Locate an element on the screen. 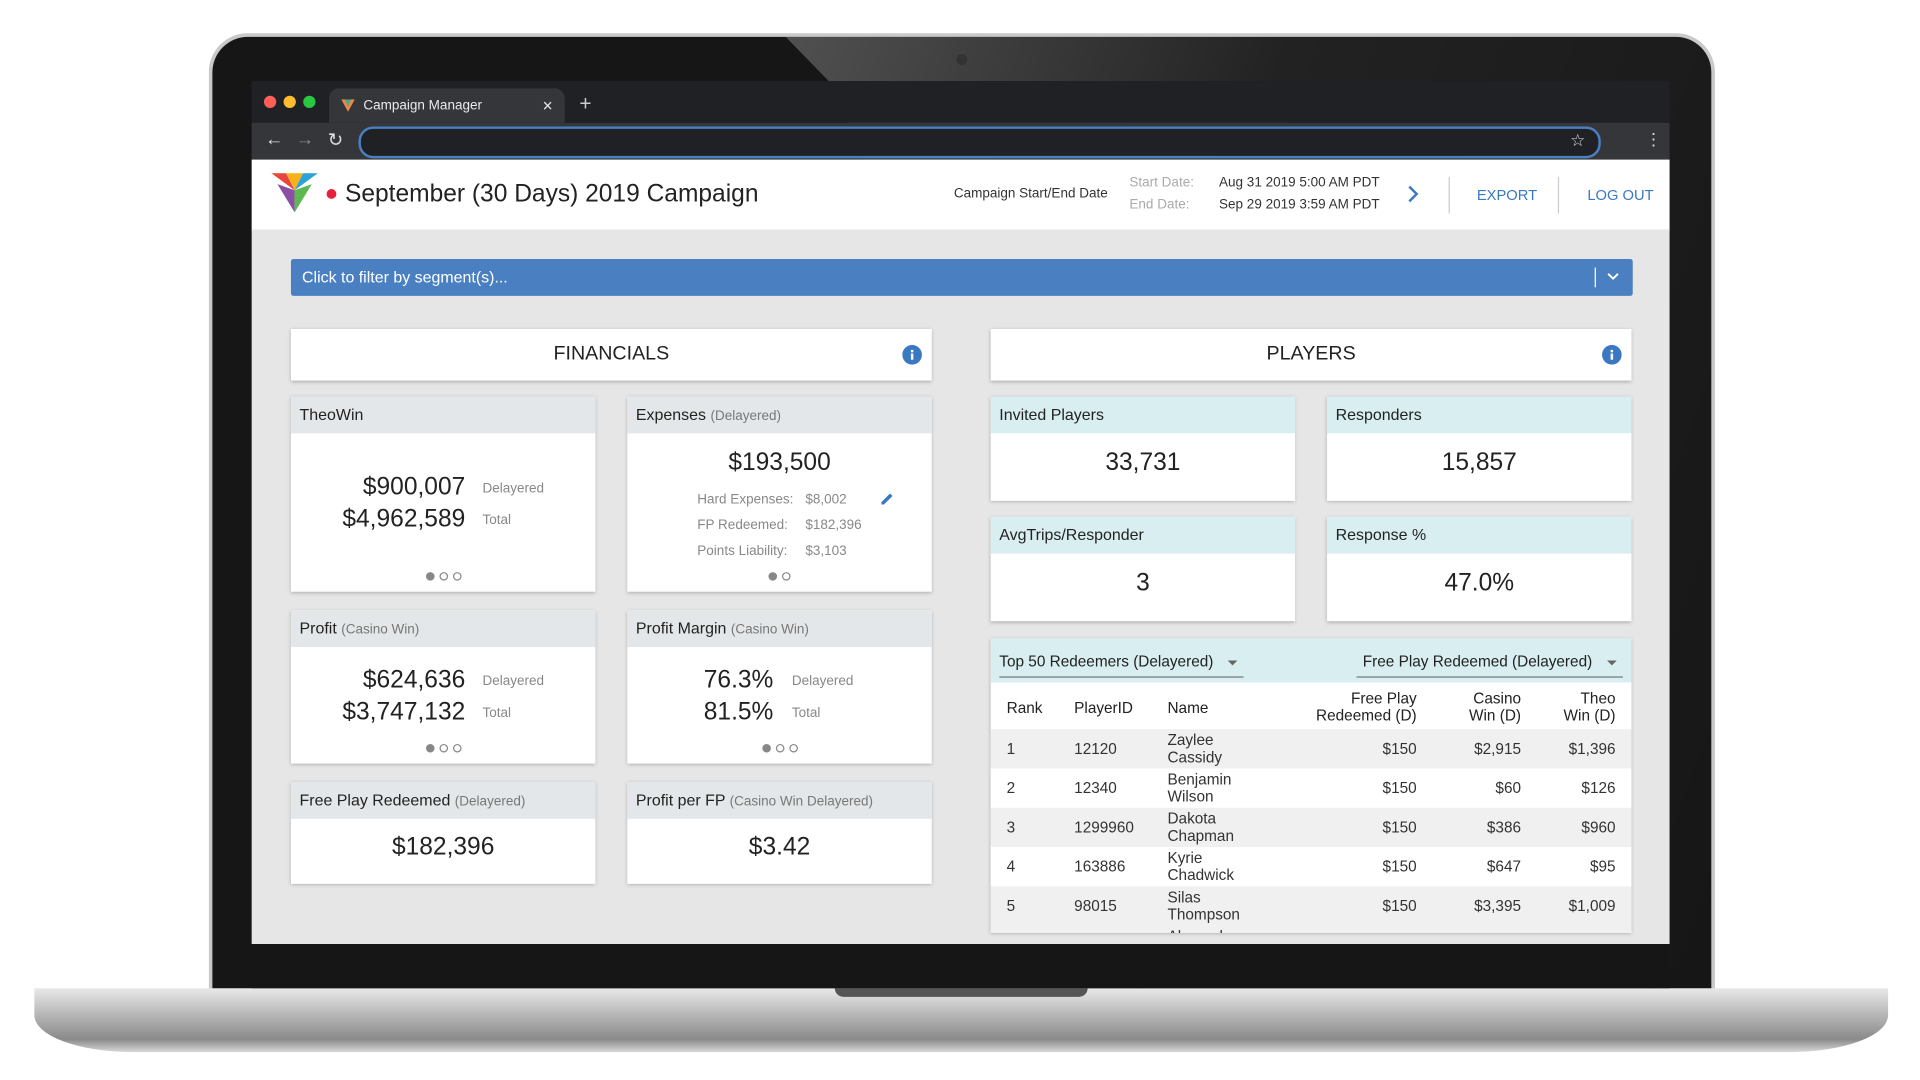 Image resolution: width=1920 pixels, height=1080 pixels. card: Free Play Redeemed (Delayered) $182,396 is located at coordinates (443, 832).